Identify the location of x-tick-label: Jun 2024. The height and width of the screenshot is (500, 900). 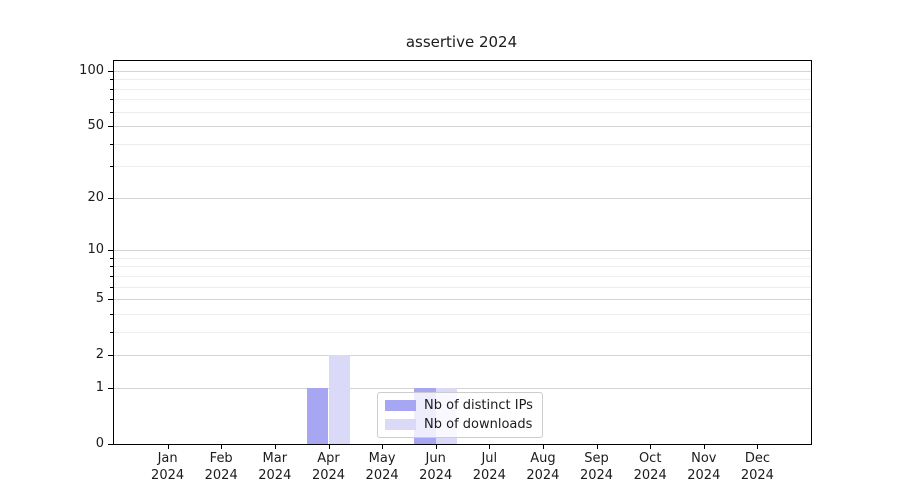
(436, 467).